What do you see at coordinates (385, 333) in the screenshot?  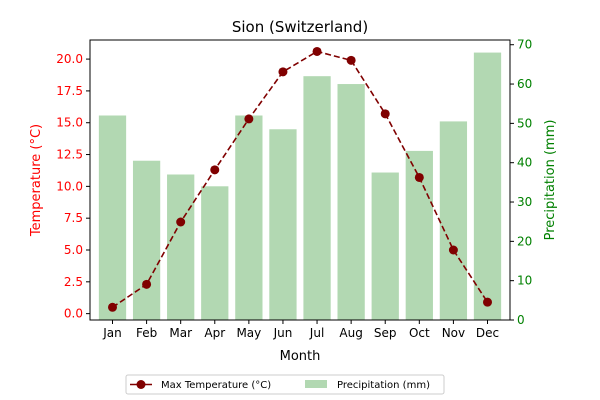 I see `x-tick-label-sep: Sep` at bounding box center [385, 333].